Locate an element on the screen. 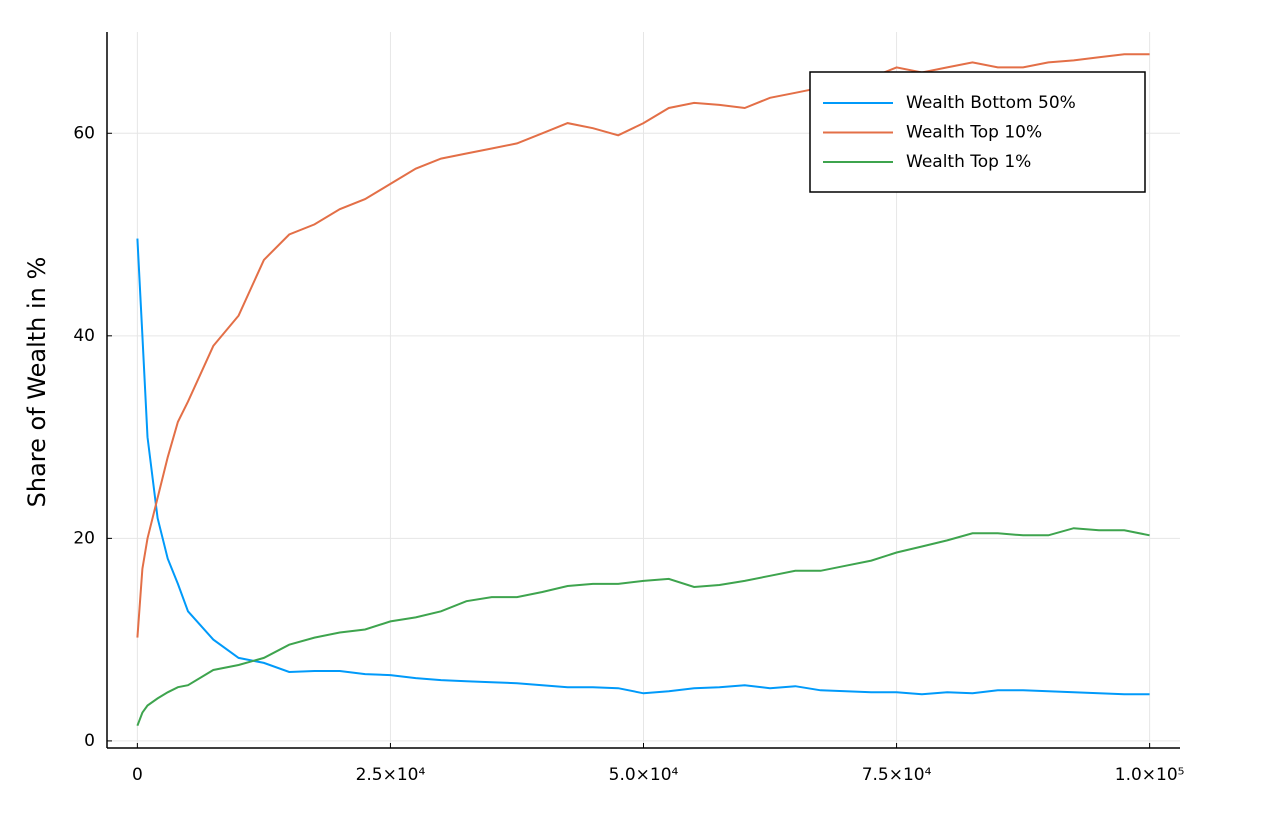 The image size is (1280, 822). y-tick-label: 20 is located at coordinates (84, 538).